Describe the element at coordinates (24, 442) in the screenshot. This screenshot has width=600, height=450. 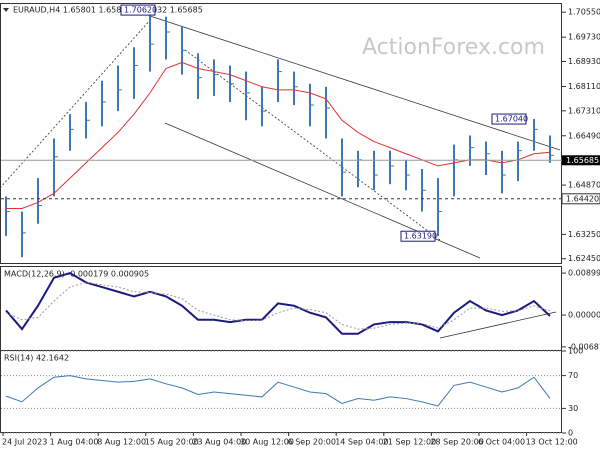
I see `x-tick-label: 24 Jul 2023` at that location.